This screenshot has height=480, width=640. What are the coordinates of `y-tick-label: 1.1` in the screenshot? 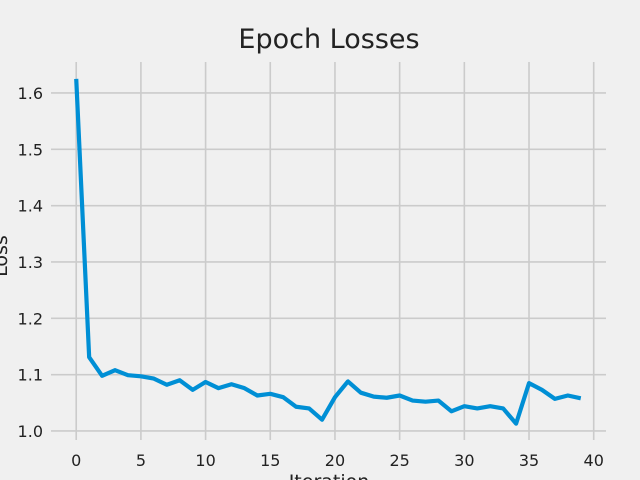 It's located at (30, 375).